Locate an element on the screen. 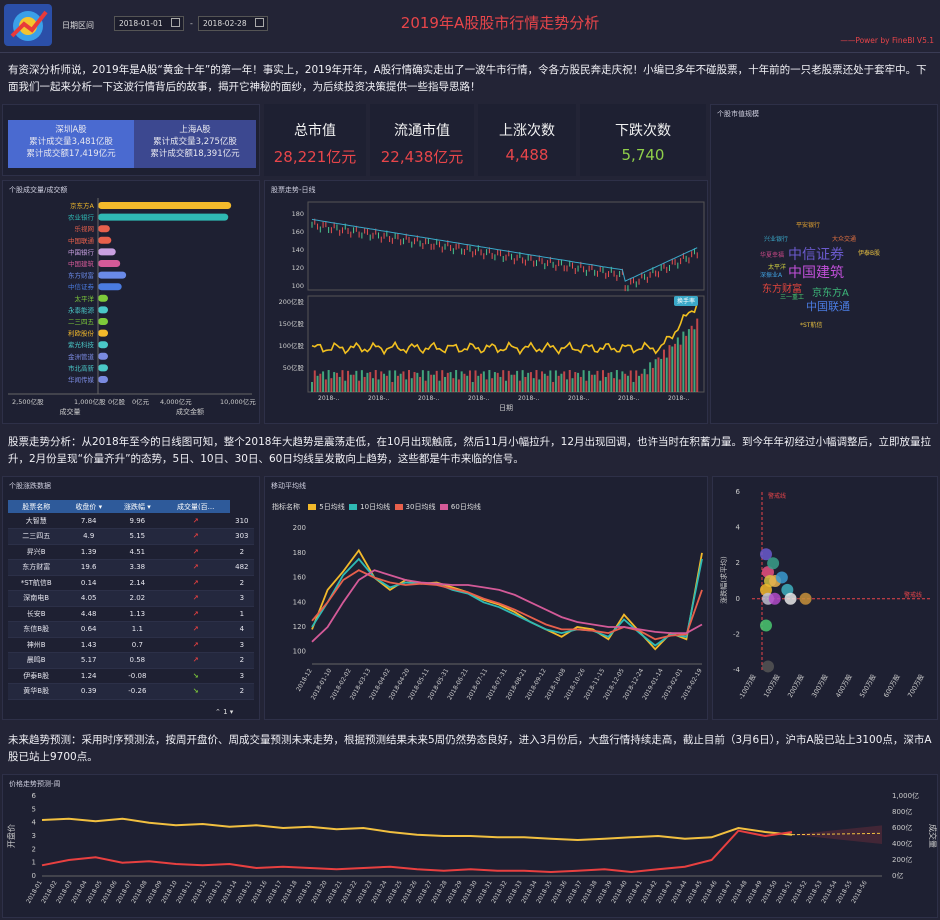  tick-label: 0亿元 is located at coordinates (141, 401).